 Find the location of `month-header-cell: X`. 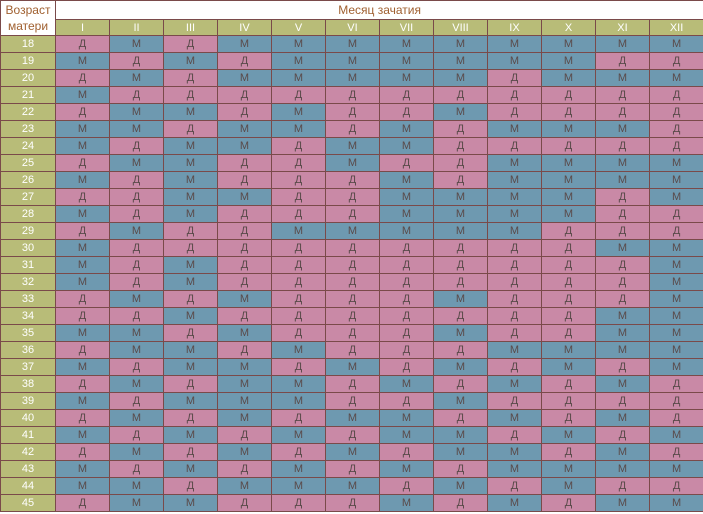

month-header-cell: X is located at coordinates (568, 27).